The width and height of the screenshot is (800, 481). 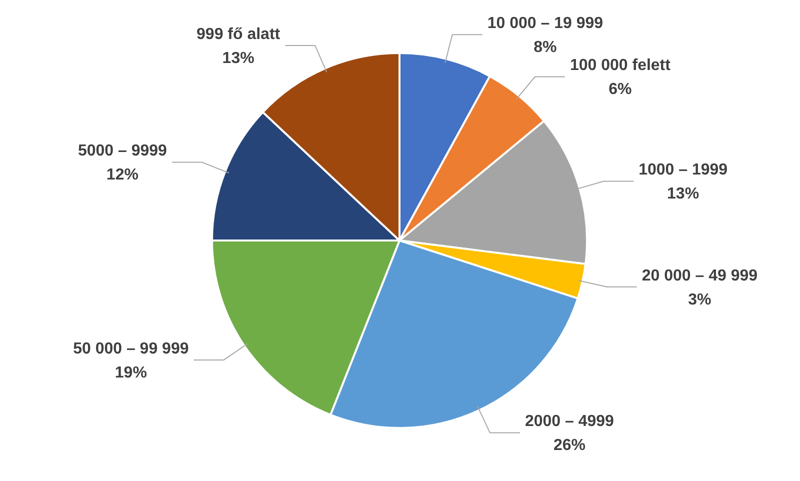 I want to click on data-label: 12%, so click(x=122, y=175).